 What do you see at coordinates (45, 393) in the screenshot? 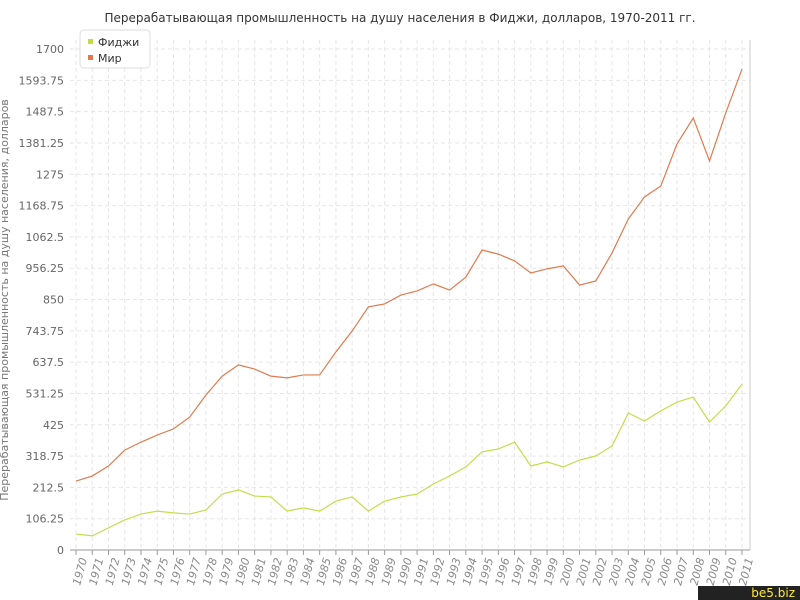
I see `y-tick-label: 531.25` at bounding box center [45, 393].